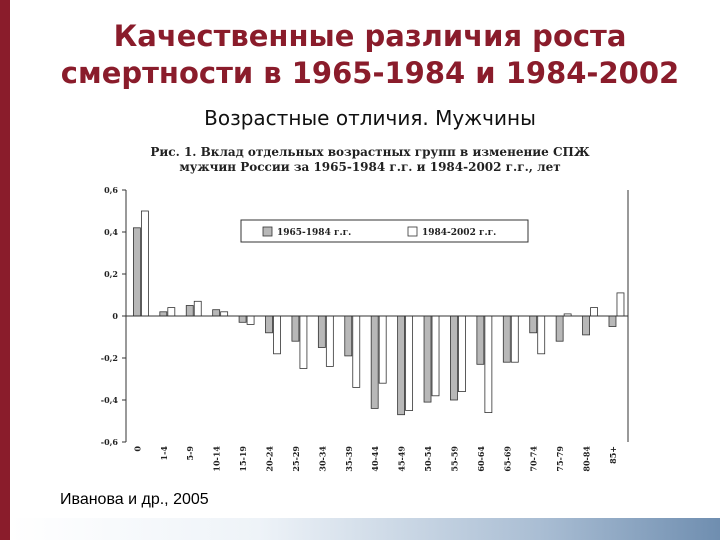 The image size is (720, 540). I want to click on x-tick-label: 85+, so click(613, 455).